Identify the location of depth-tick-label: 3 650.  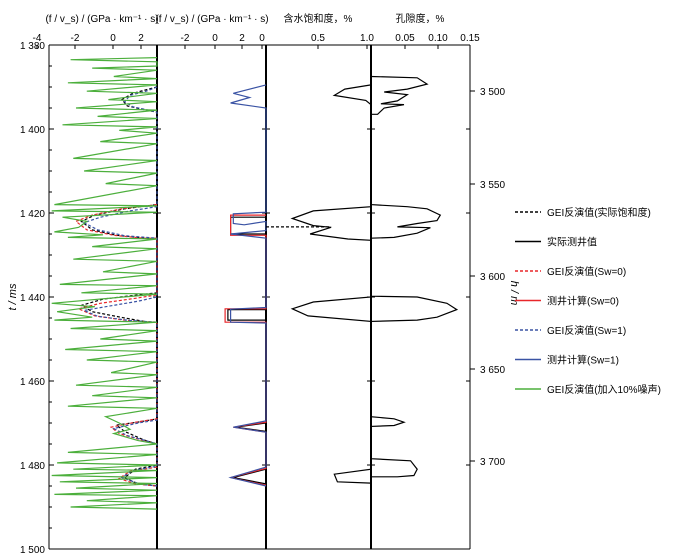
(492, 370).